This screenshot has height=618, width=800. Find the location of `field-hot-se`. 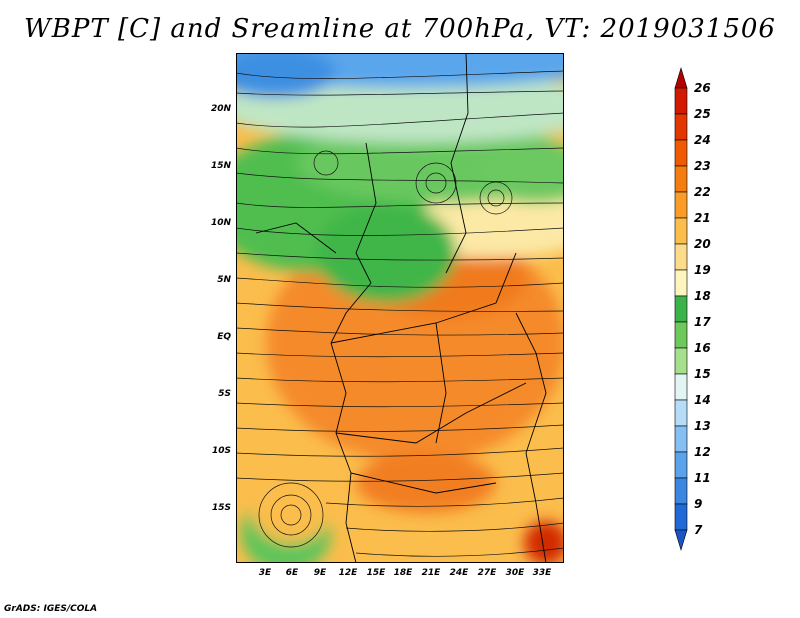

field-hot-se is located at coordinates (544, 542).